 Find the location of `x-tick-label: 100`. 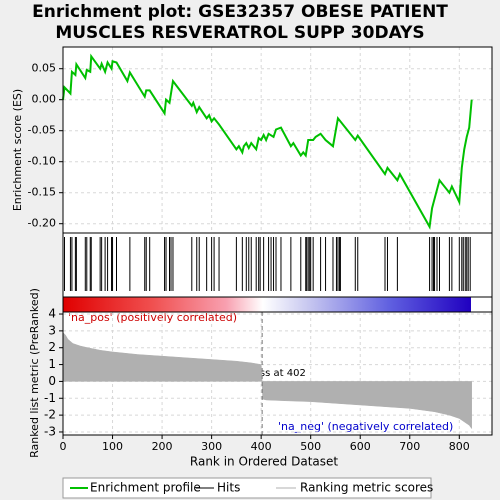

x-tick-label: 100 is located at coordinates (112, 446).